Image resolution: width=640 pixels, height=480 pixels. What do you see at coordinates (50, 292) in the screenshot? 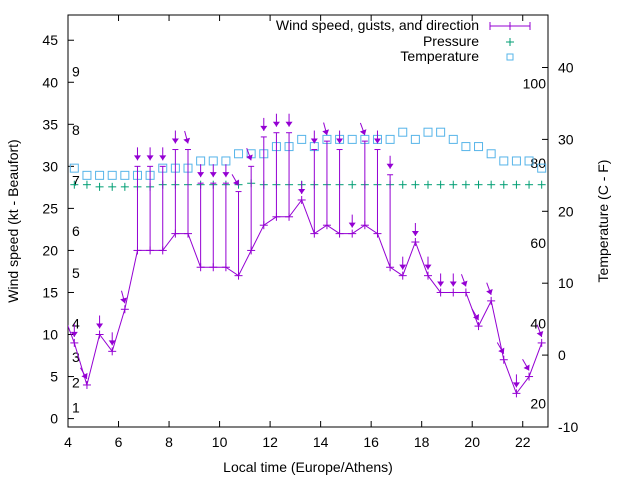
I see `y-tick-label: 15` at bounding box center [50, 292].